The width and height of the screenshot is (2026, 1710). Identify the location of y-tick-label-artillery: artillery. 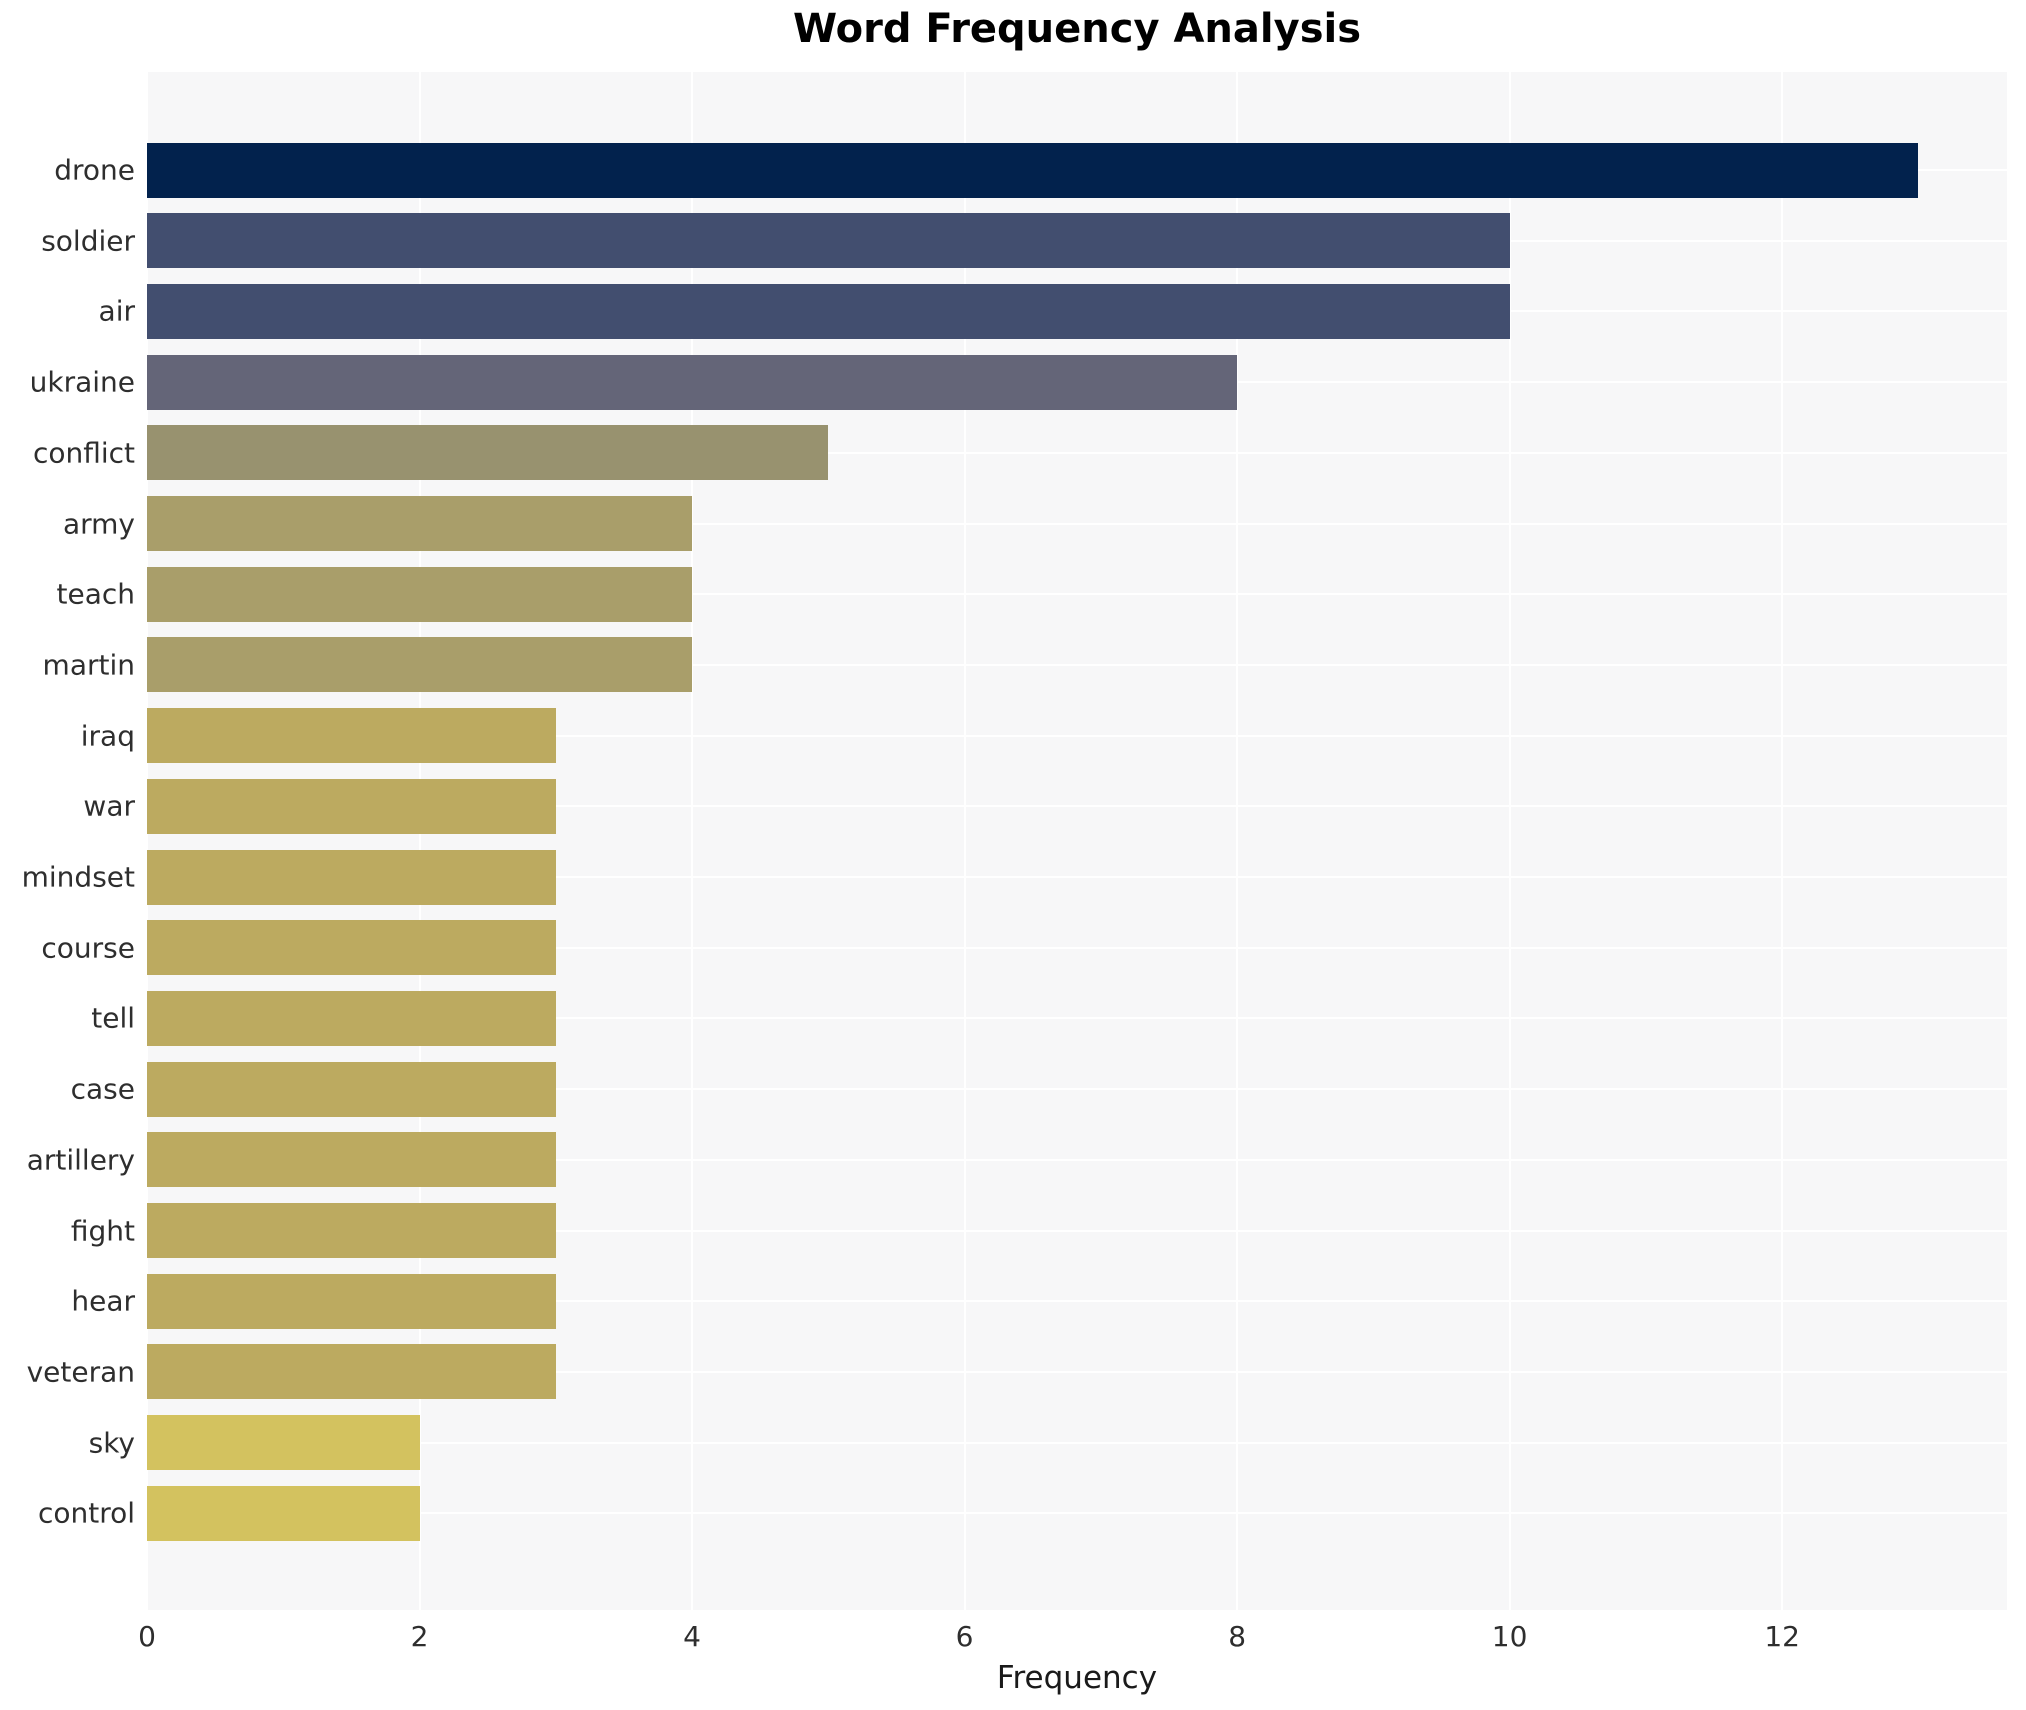
(80, 1160).